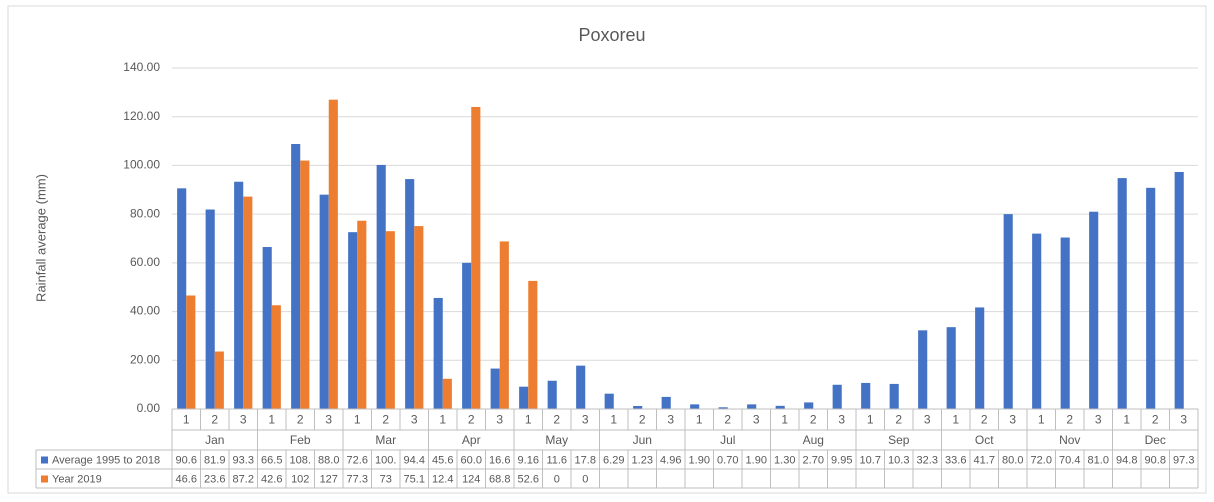  What do you see at coordinates (442, 479) in the screenshot?
I see `data-table-value: 12.4` at bounding box center [442, 479].